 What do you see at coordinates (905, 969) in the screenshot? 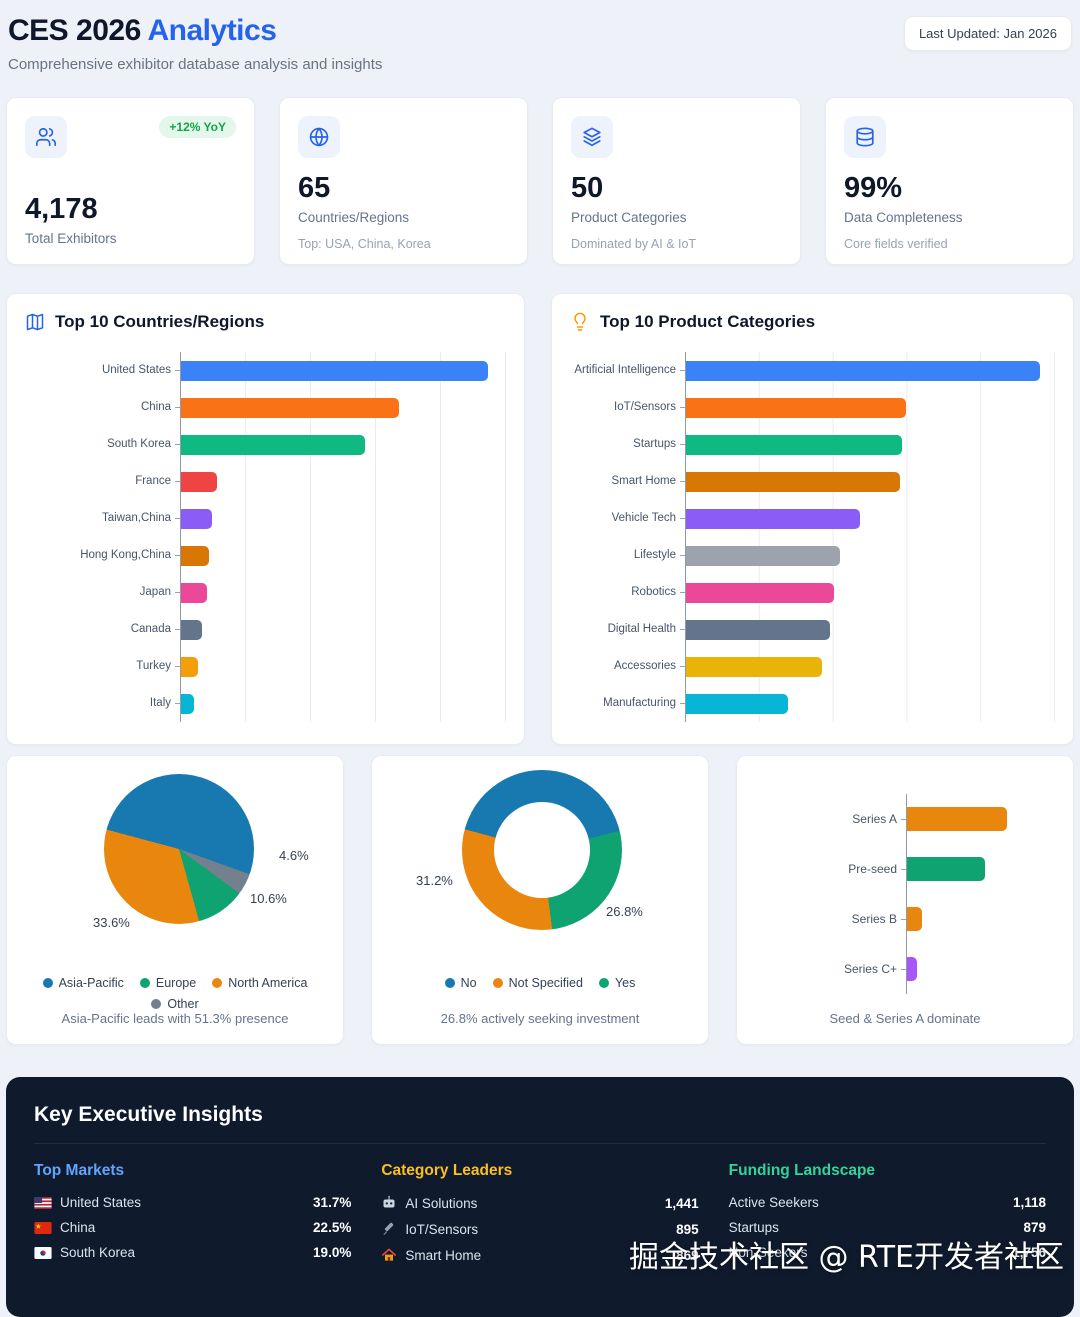
I see `bar-row-series-c-: Series C+` at bounding box center [905, 969].